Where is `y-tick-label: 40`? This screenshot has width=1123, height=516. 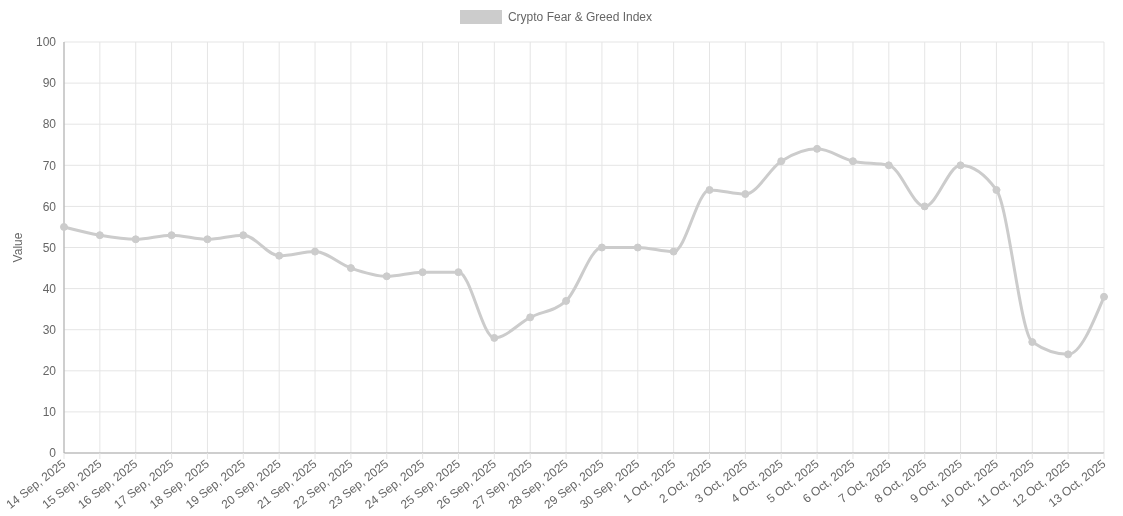 y-tick-label: 40 is located at coordinates (49, 288).